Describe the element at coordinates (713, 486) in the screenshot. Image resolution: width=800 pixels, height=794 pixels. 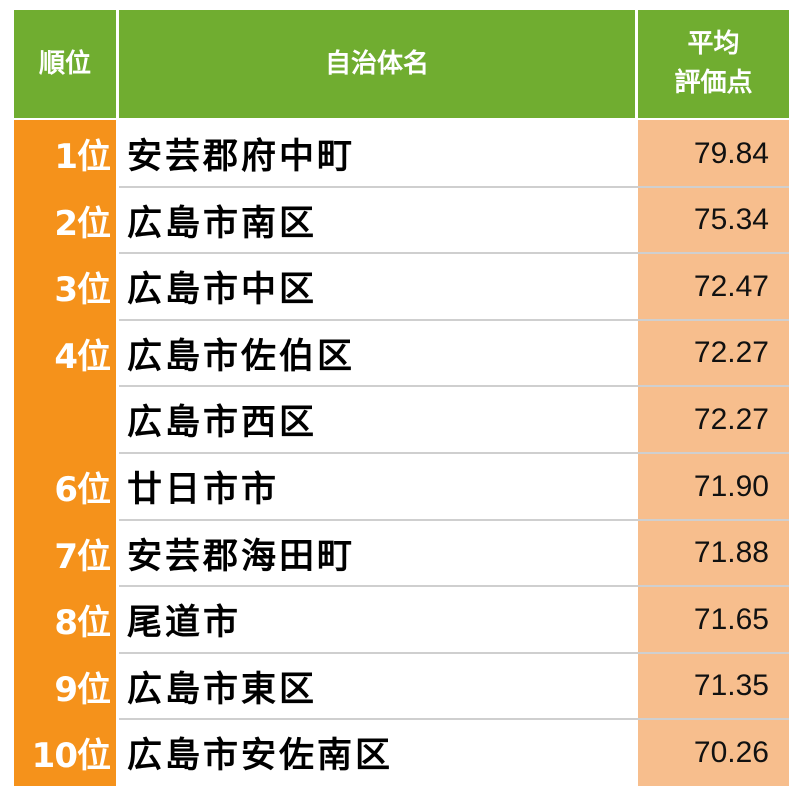
I see `score-cell: 71.90` at that location.